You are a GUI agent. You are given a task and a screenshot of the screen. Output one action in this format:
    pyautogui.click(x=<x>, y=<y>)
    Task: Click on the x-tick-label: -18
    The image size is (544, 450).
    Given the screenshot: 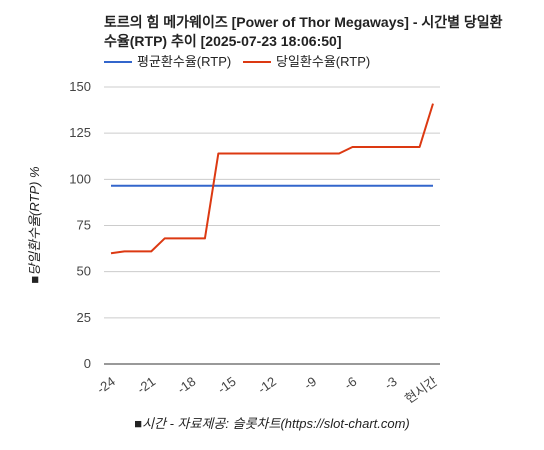 What is the action you would take?
    pyautogui.click(x=186, y=385)
    